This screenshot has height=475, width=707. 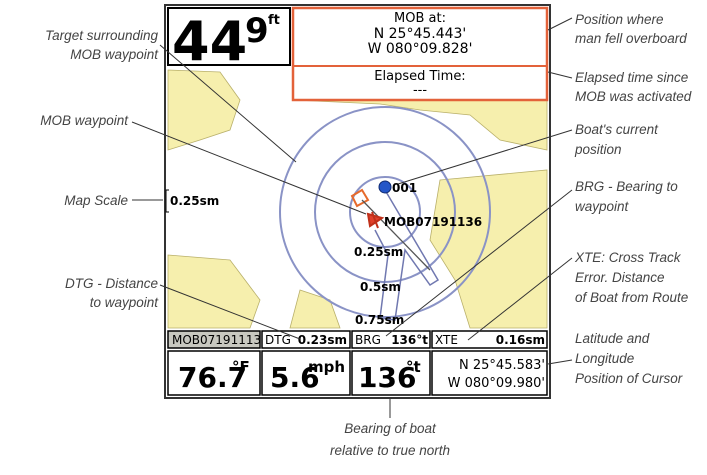 What do you see at coordinates (96, 200) in the screenshot?
I see `callout: Map Scale` at bounding box center [96, 200].